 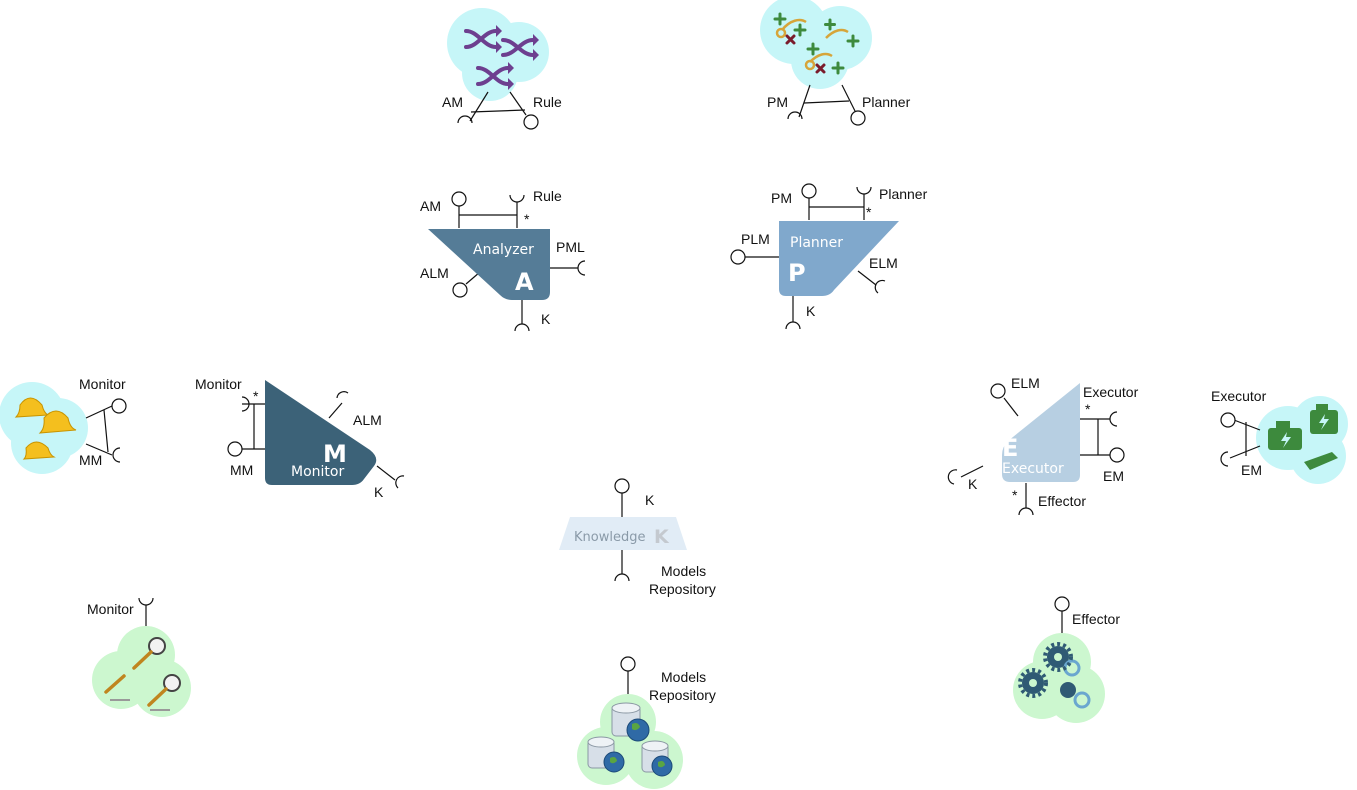 I want to click on analyzer-rule-label: Rule, so click(x=547, y=196).